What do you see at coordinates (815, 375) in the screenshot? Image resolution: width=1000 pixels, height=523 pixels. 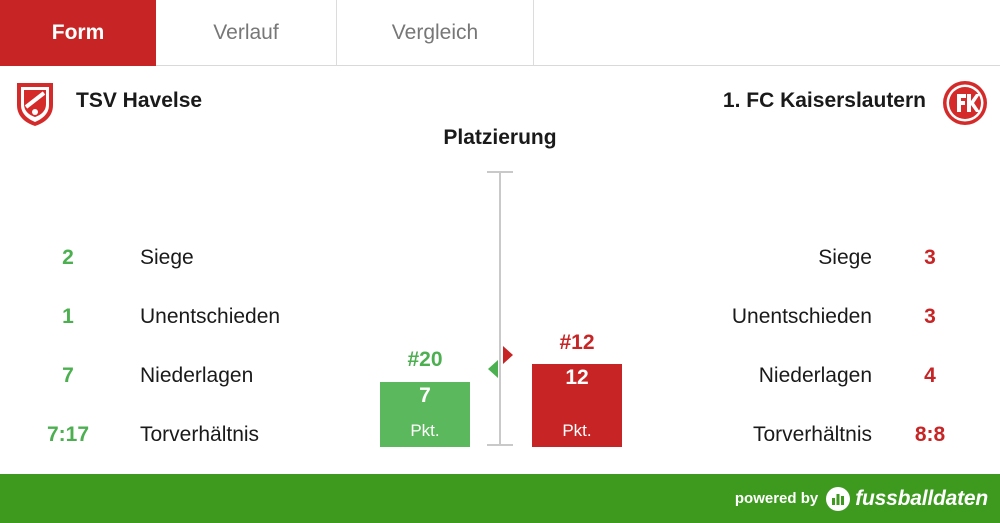 I see `right-losses-label: Niederlagen` at bounding box center [815, 375].